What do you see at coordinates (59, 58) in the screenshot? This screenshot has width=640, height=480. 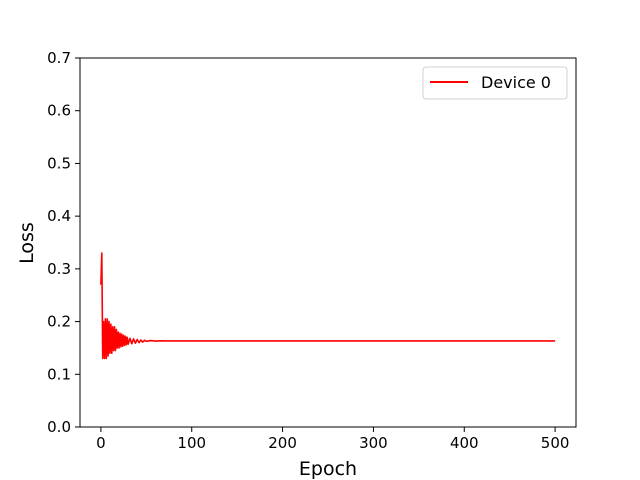 I see `y-tick-label: 0.7` at bounding box center [59, 58].